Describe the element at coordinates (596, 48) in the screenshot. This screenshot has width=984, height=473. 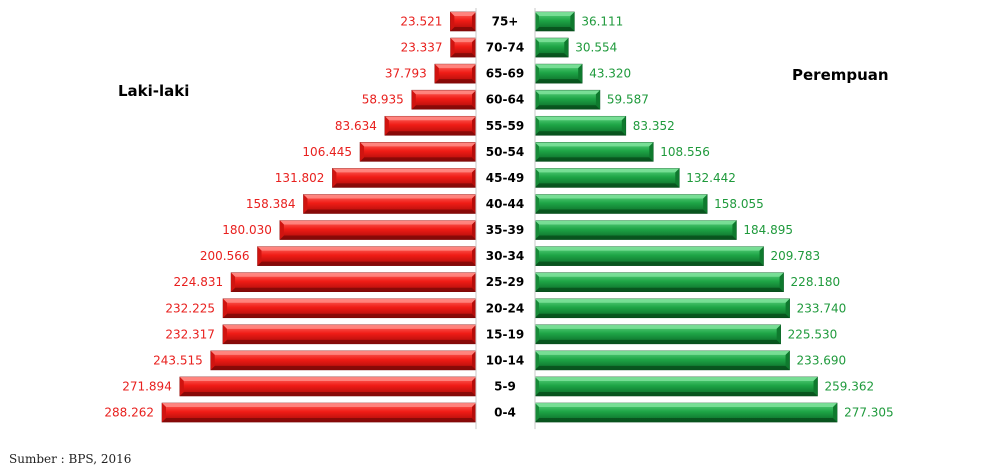
I see `female-value-label: 30.554` at that location.